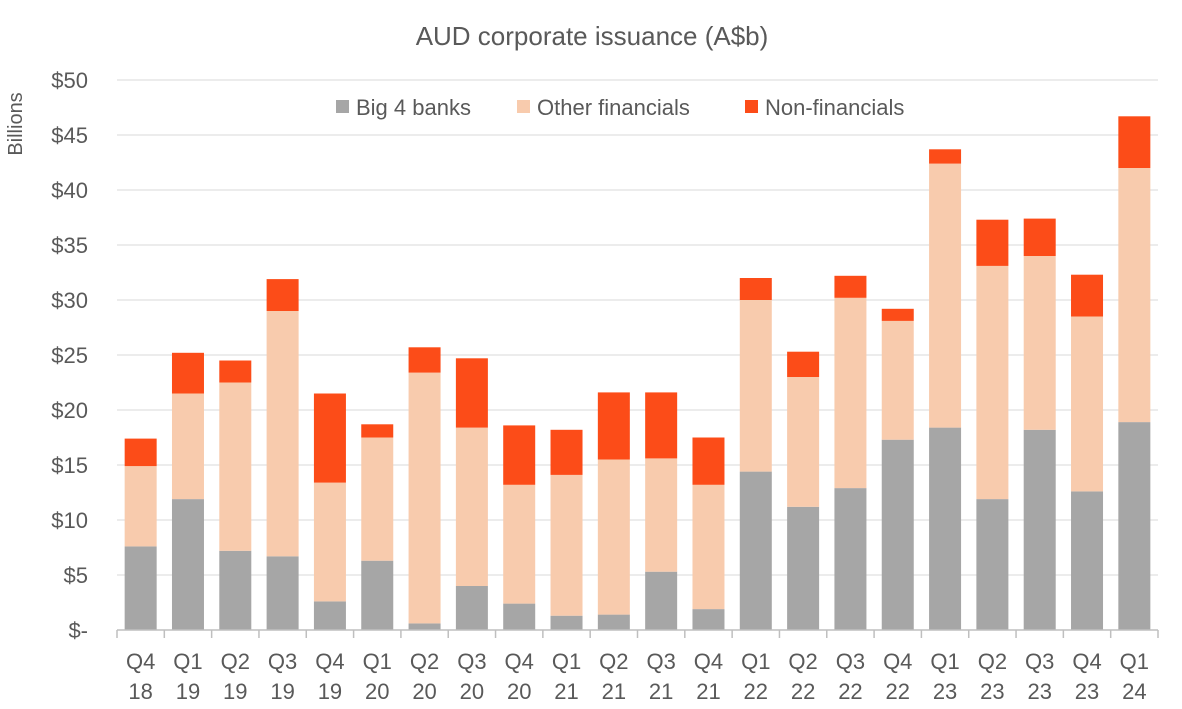  What do you see at coordinates (76, 575) in the screenshot?
I see `y-tick-label: $5` at bounding box center [76, 575].